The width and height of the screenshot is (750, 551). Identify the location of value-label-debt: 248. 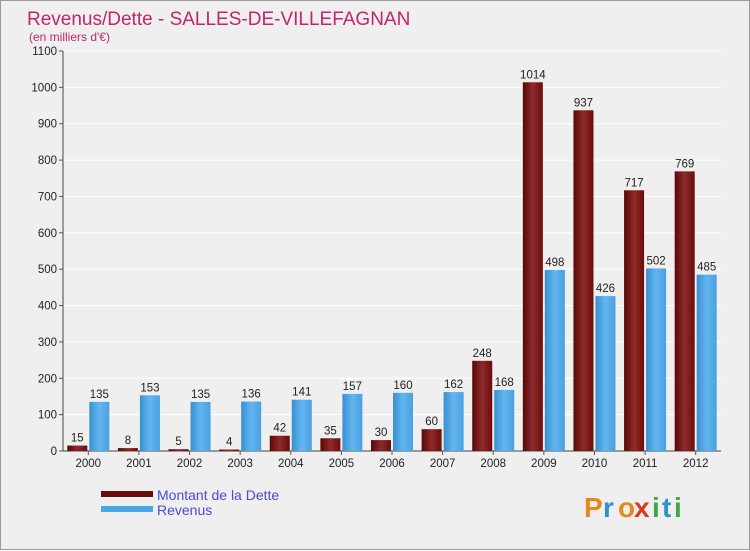
(482, 354).